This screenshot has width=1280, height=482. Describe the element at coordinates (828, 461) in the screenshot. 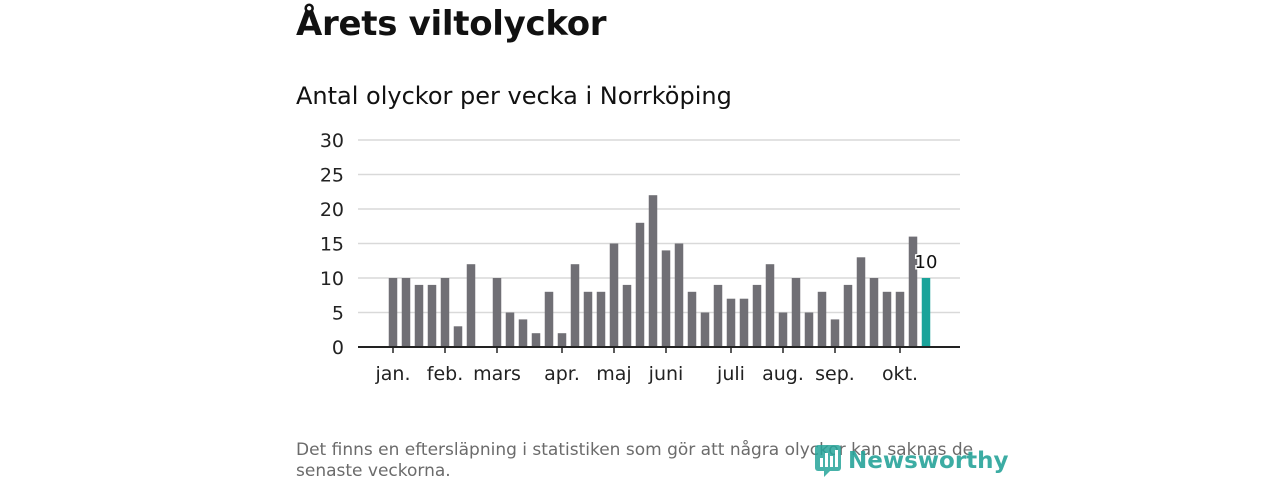

I see `newsworthy-logo-icon` at that location.